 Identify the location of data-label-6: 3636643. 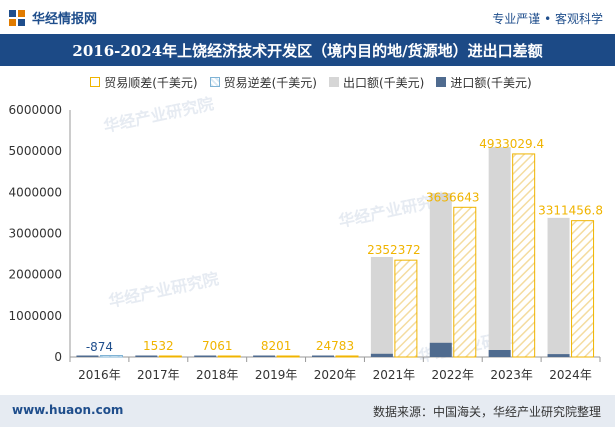
(452, 197).